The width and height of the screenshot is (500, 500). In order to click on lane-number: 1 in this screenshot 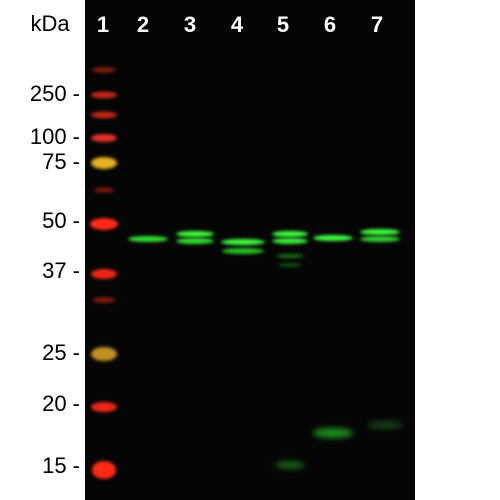, I will do `click(103, 24)`.